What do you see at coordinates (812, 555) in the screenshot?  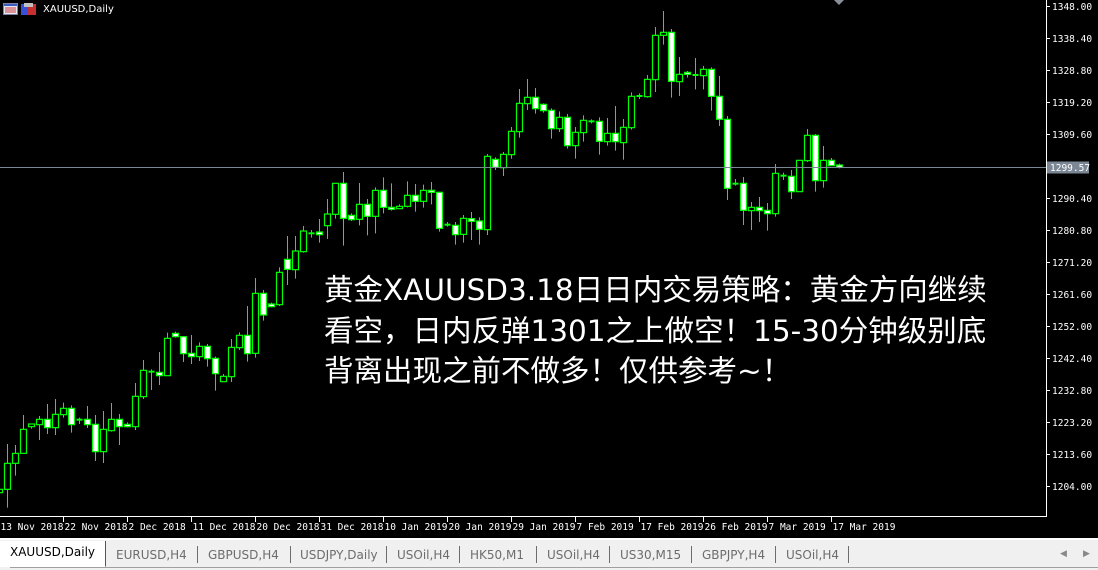 I see `tab-usoil-h4-3: USOil,H4` at bounding box center [812, 555].